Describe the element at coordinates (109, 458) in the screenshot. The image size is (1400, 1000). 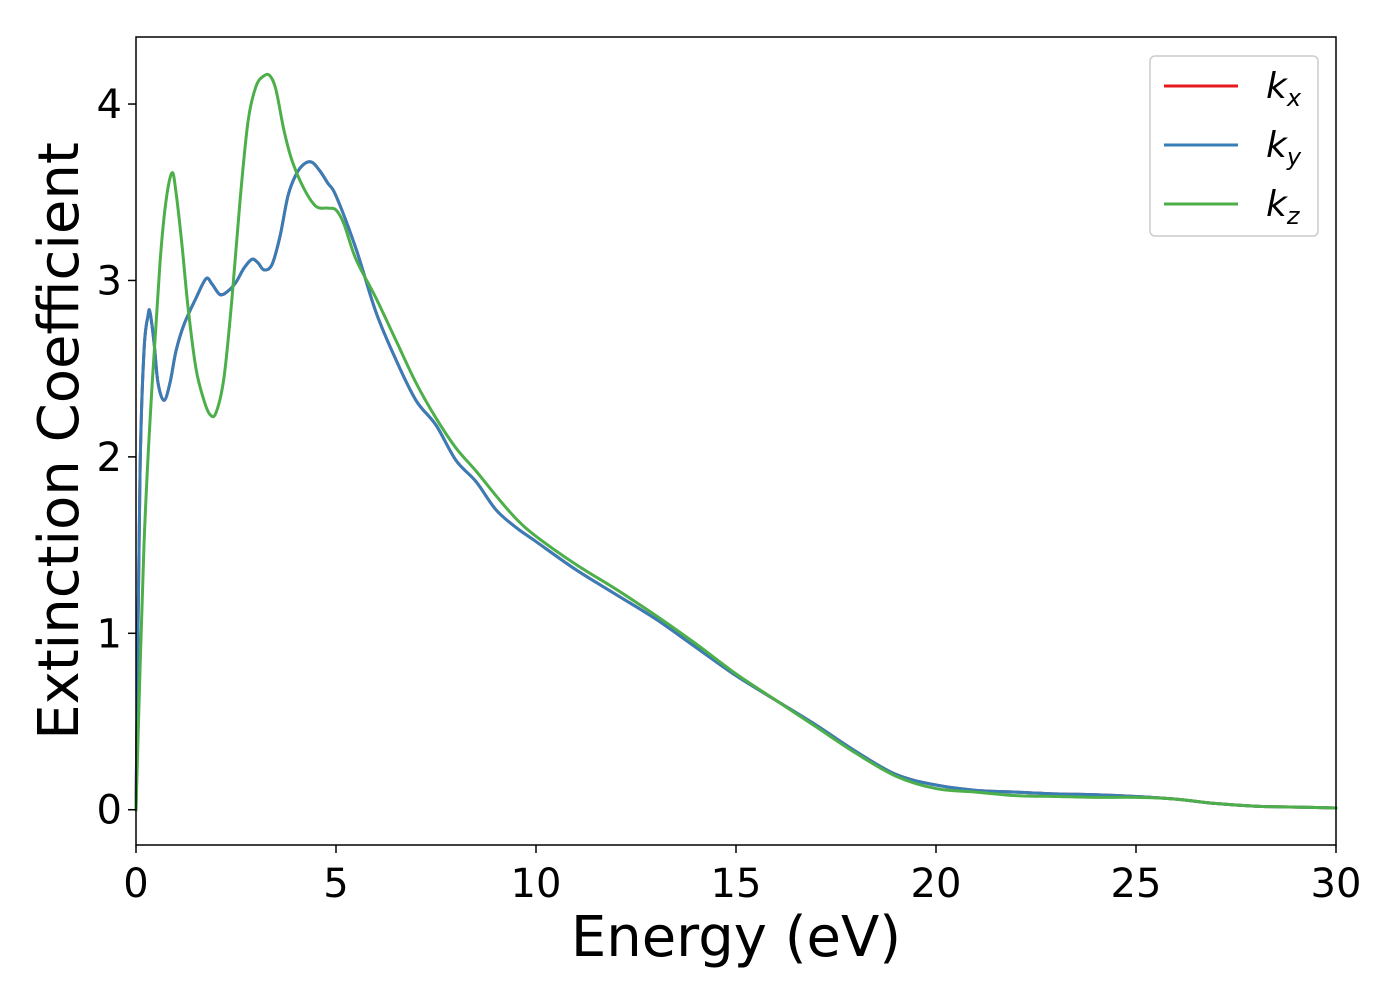
I see `y-tick-label: 2` at that location.